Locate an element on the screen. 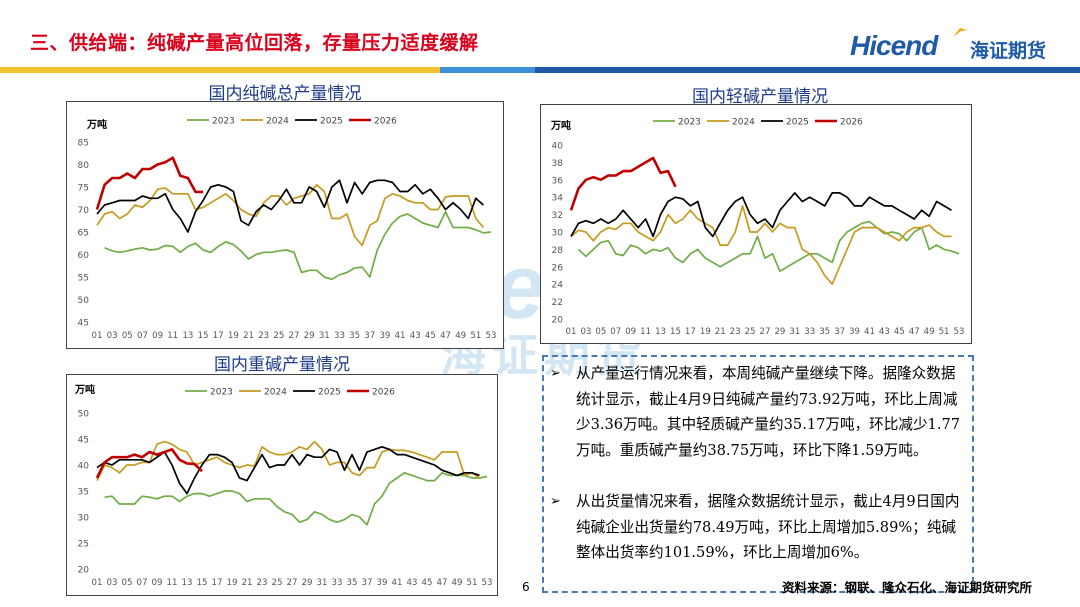  x-tick-label: 31 is located at coordinates (324, 336).